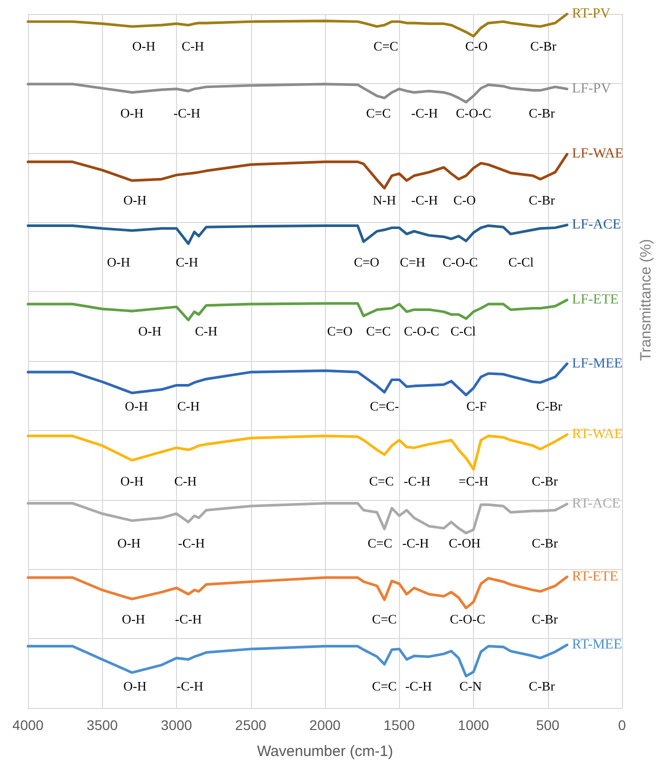 The width and height of the screenshot is (658, 770). Describe the element at coordinates (548, 725) in the screenshot. I see `x-tick-label: 500` at that location.